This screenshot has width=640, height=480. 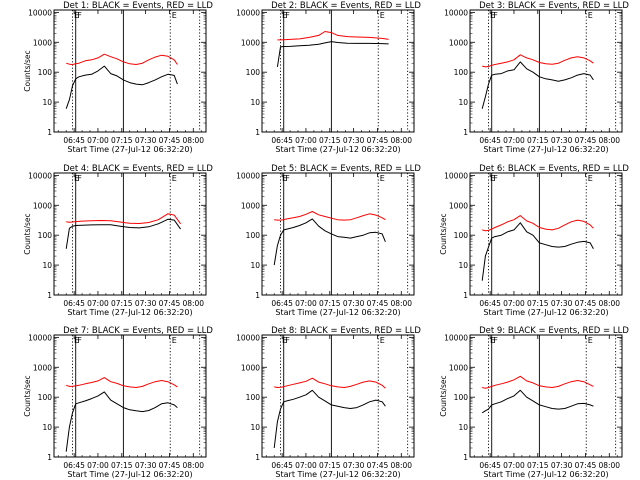 I want to click on panel-title: Det 2: BLACK = Events, RED = LLD, so click(x=346, y=6).